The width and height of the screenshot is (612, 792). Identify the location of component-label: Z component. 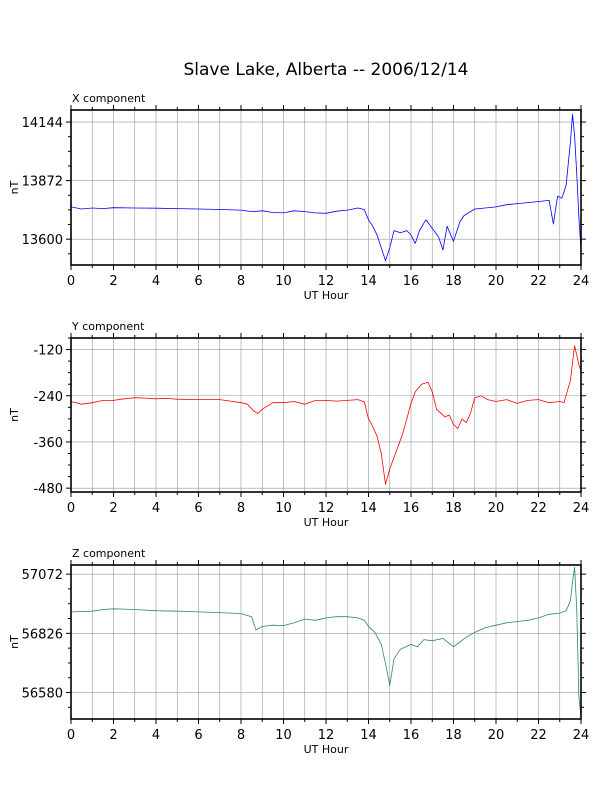
(109, 553).